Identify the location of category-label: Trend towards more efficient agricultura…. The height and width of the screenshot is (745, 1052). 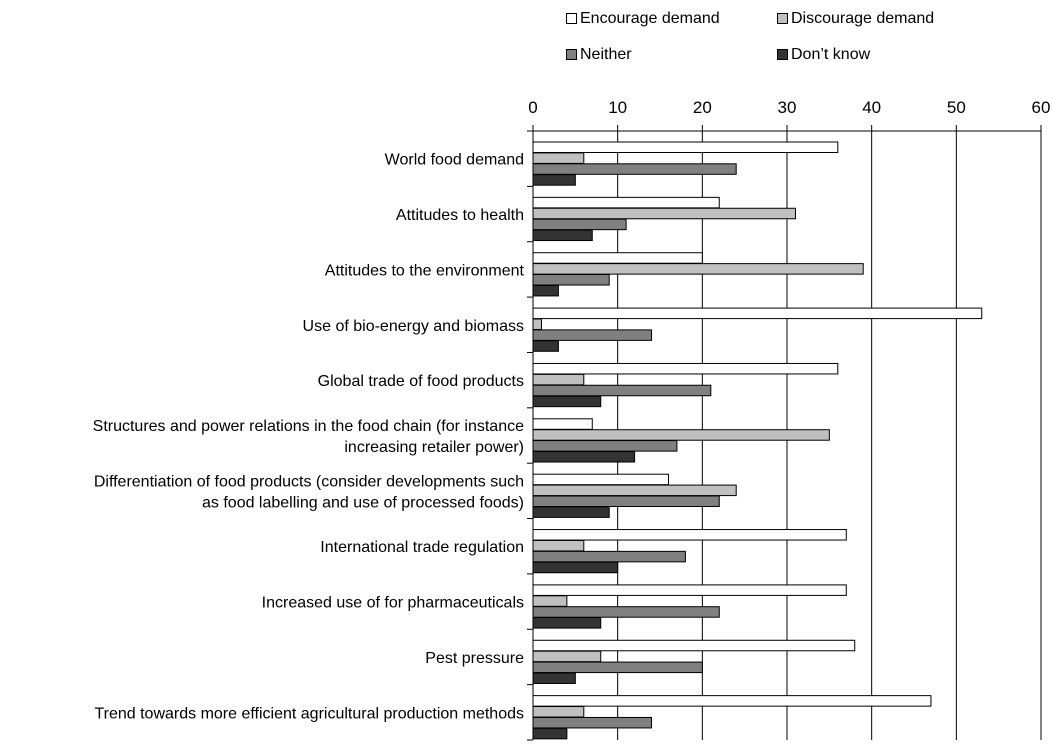
(309, 713).